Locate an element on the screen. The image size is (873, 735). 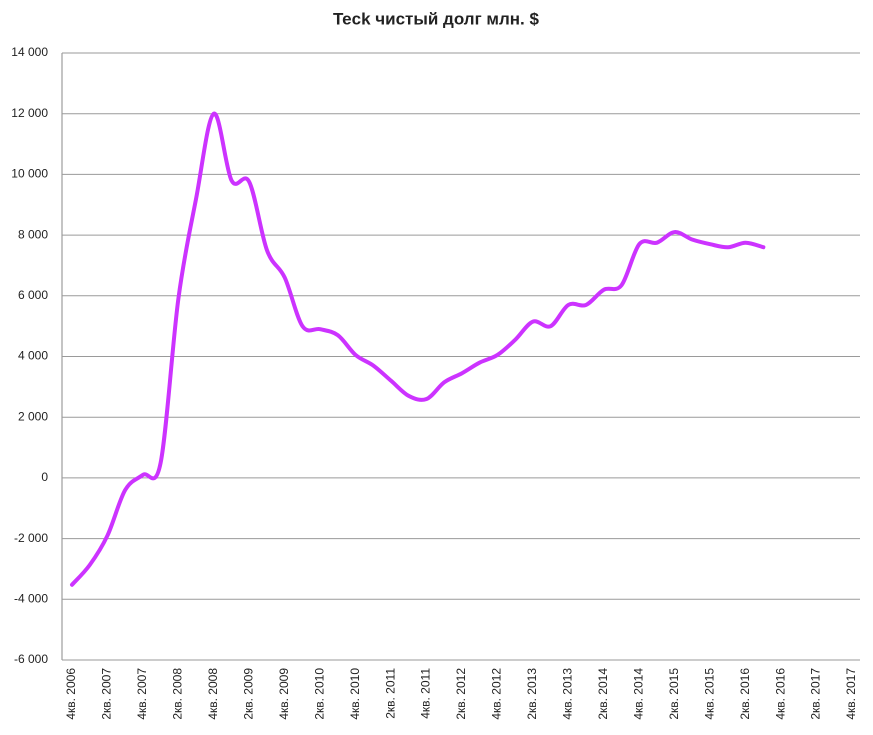
x-tick-label: 4кв. 2012 is located at coordinates (497, 694).